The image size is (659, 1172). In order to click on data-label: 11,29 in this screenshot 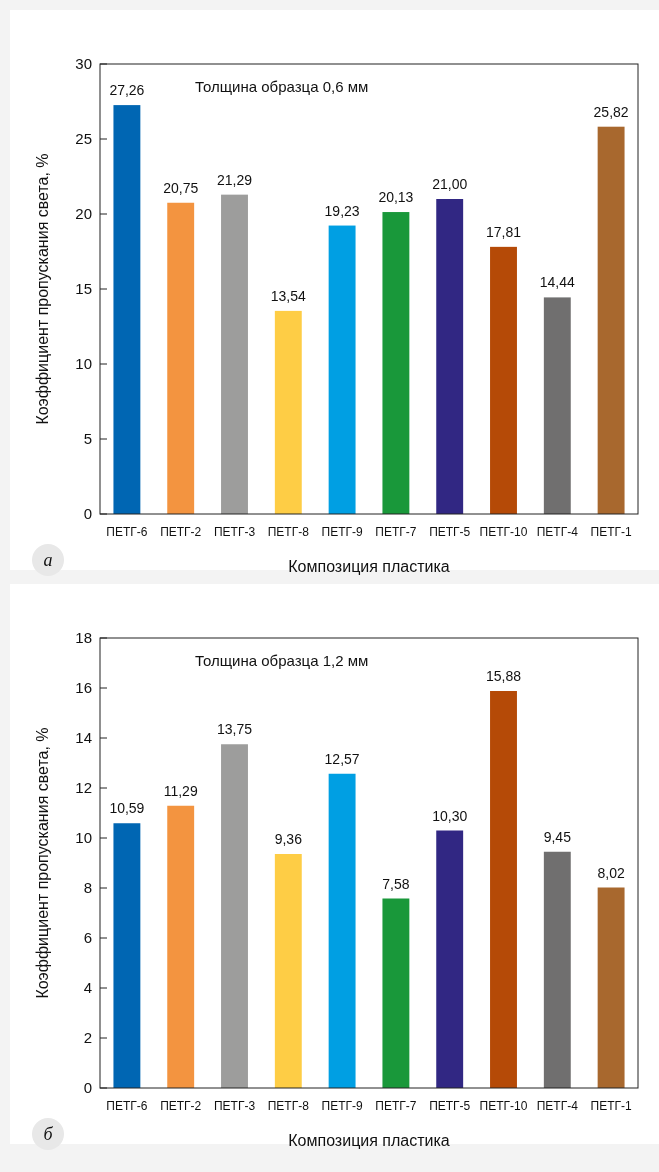, I will do `click(180, 790)`.